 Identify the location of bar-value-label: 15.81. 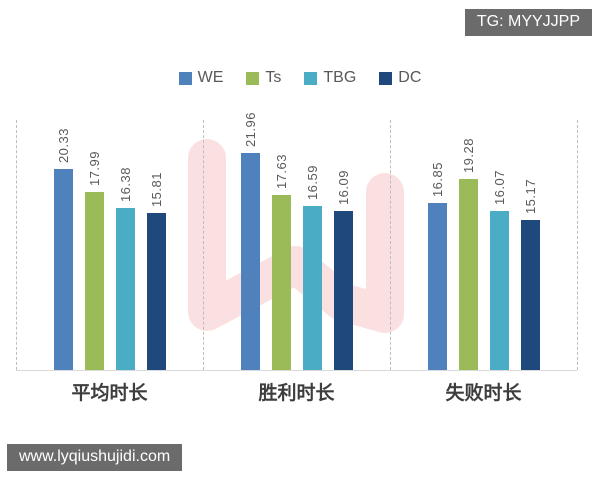
(156, 189).